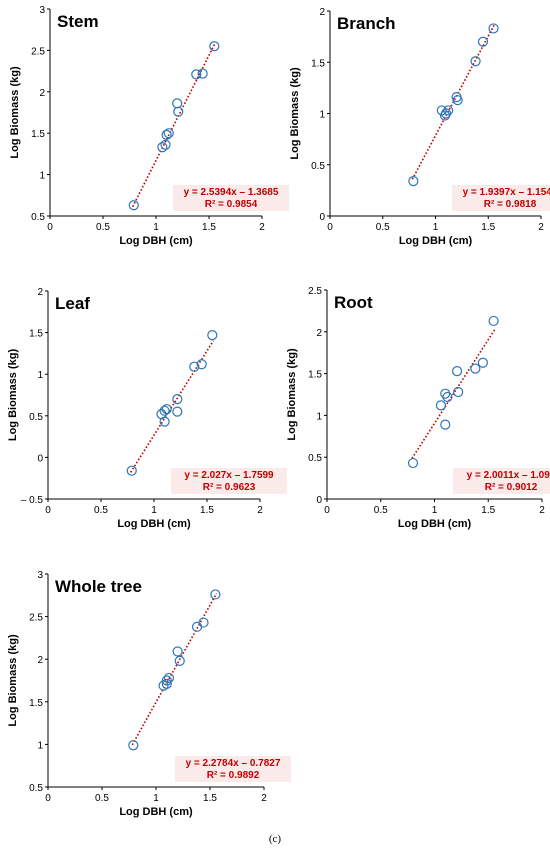 The image size is (550, 860). What do you see at coordinates (233, 763) in the screenshot?
I see `regression-equation: y = 2.2784x – 0.7827` at bounding box center [233, 763].